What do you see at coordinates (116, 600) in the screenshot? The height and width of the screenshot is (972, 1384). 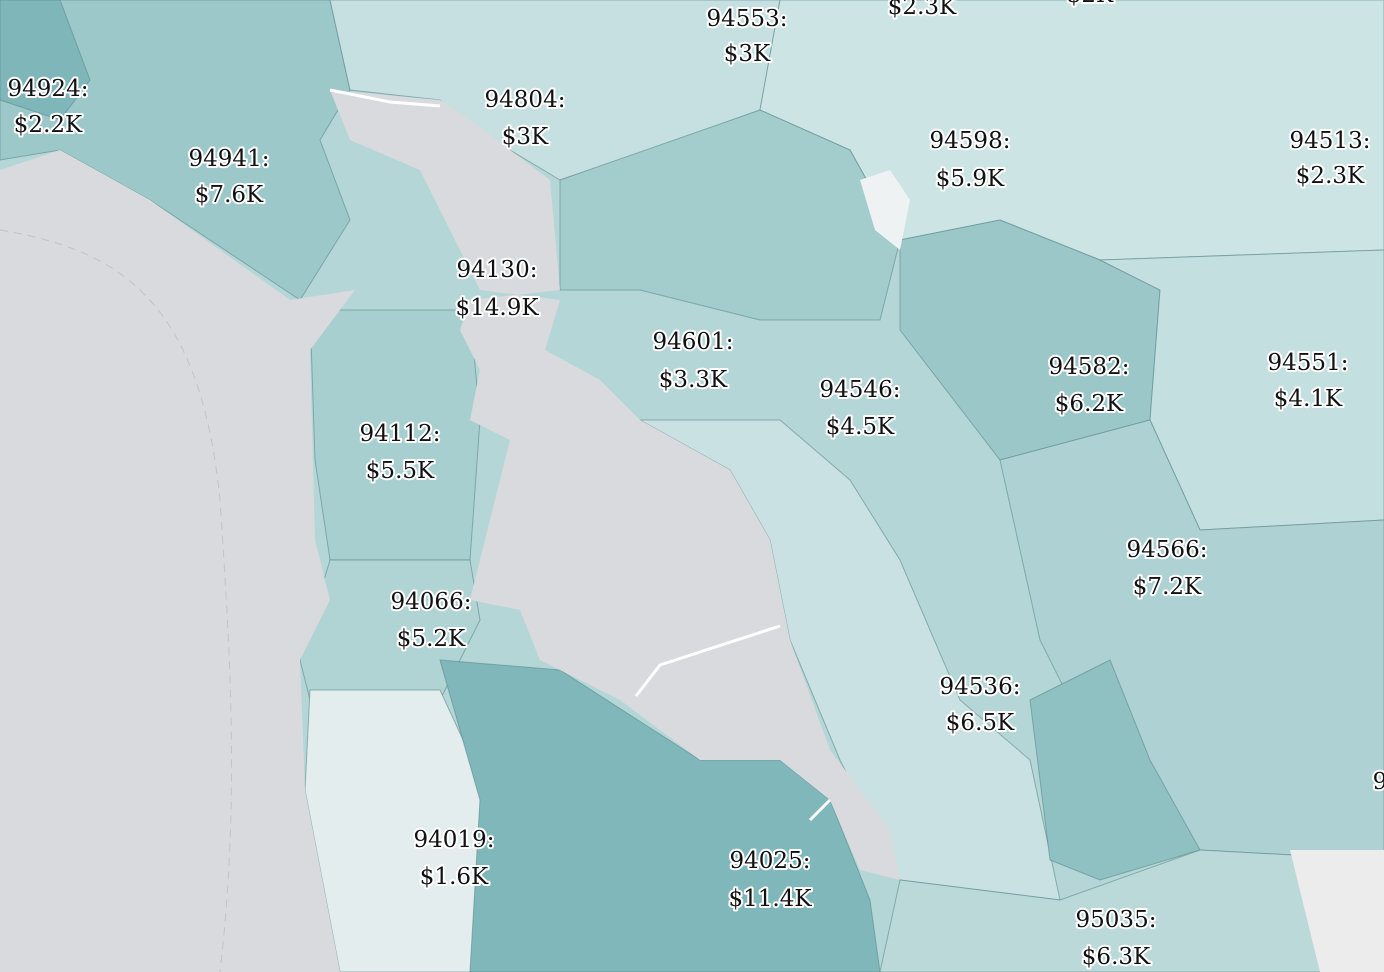 I see `boundary` at bounding box center [116, 600].